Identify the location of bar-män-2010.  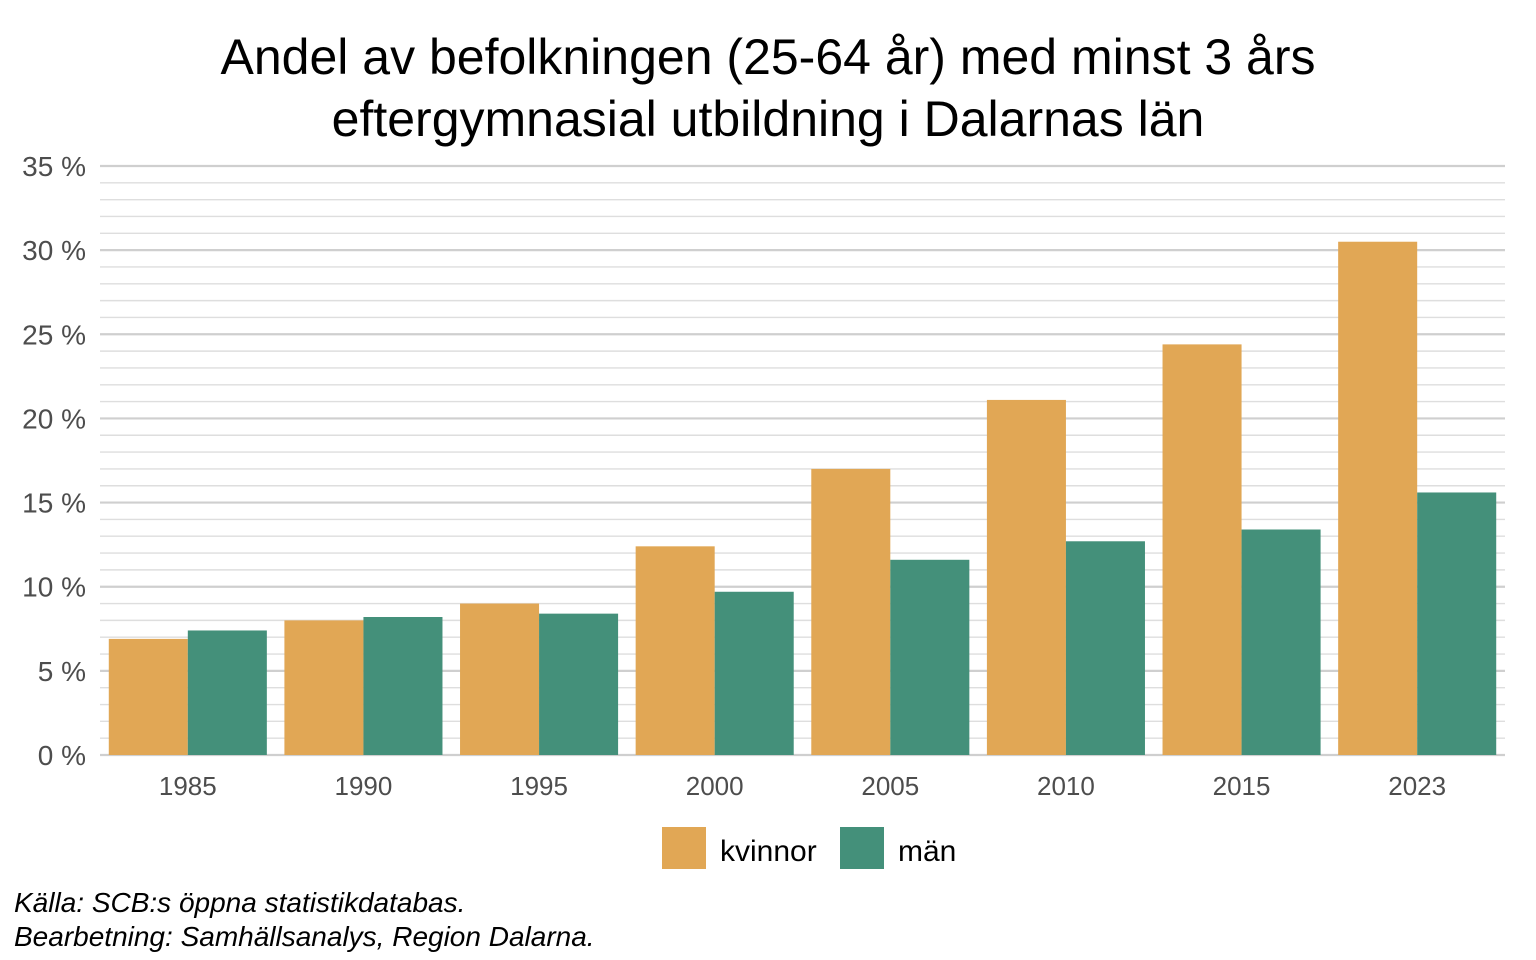
(1105, 648).